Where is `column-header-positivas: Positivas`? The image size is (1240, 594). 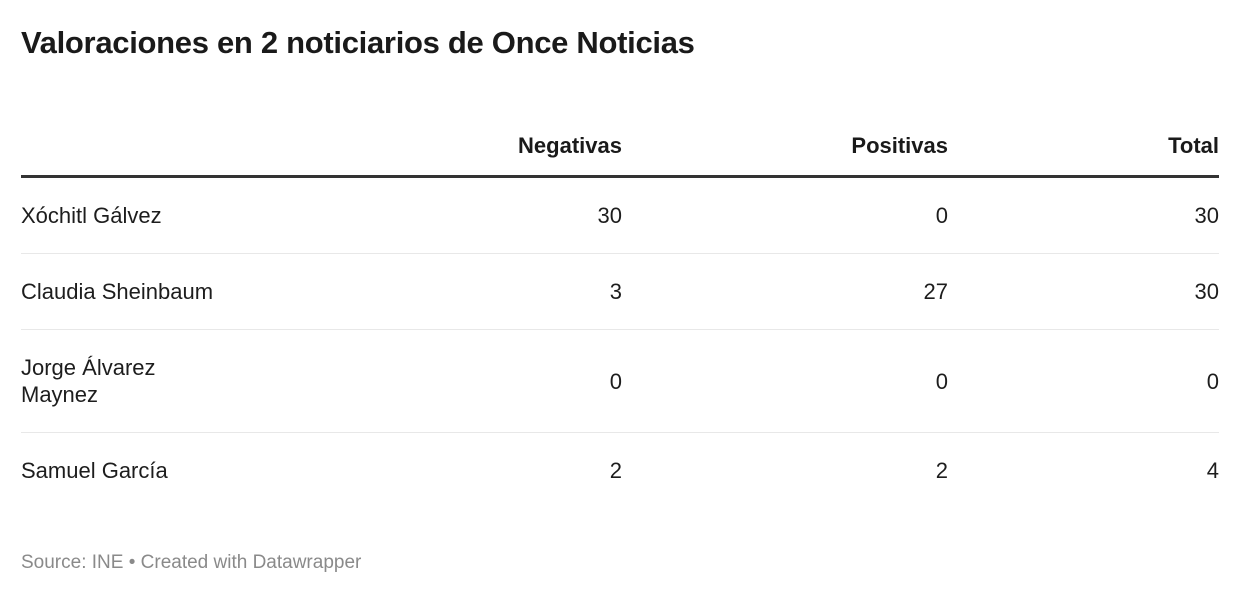 column-header-positivas: Positivas is located at coordinates (785, 143).